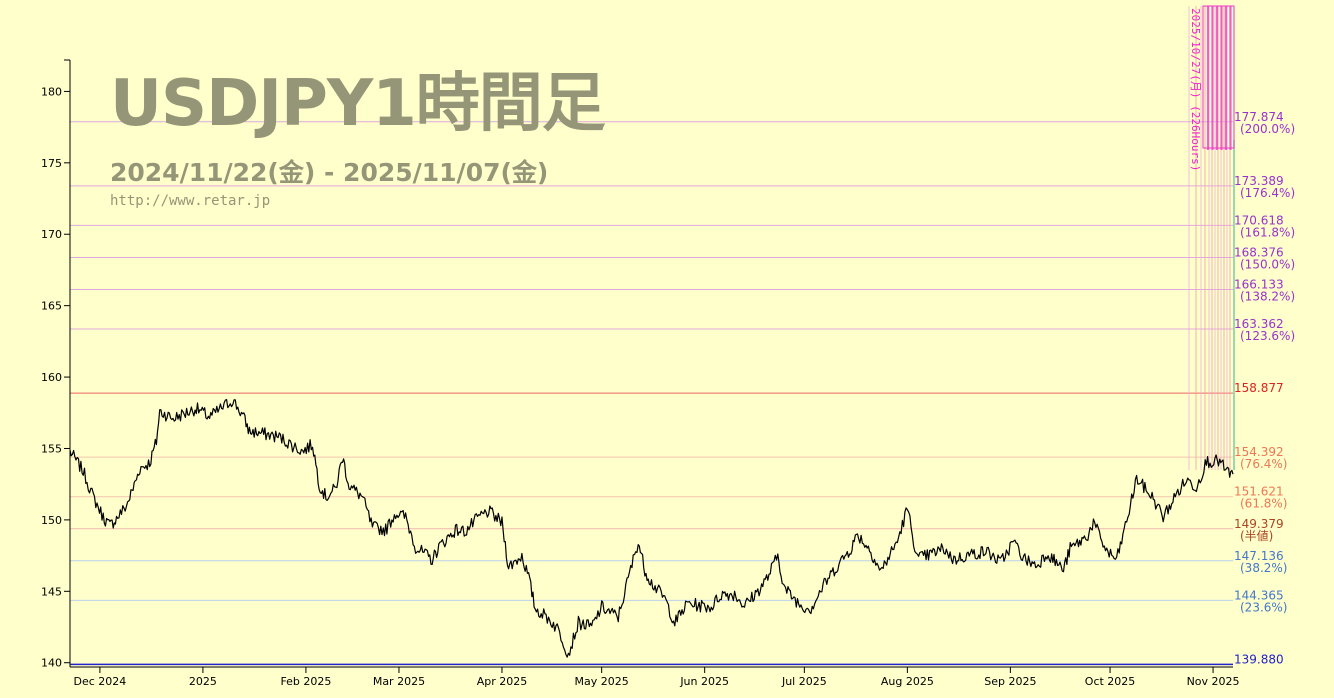 The height and width of the screenshot is (698, 1334). I want to click on x-tick-label: Jun 2025, so click(704, 681).